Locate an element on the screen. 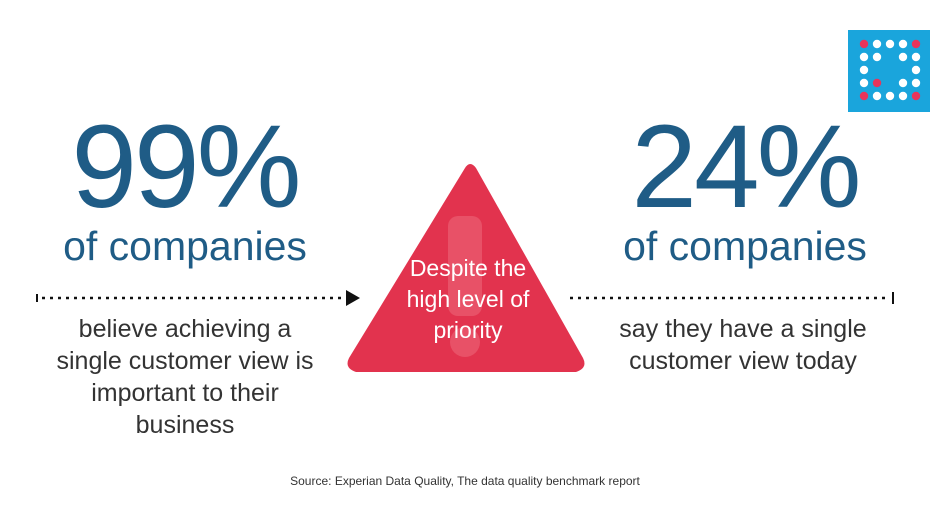 Image resolution: width=930 pixels, height=522 pixels. arrow-head-icon is located at coordinates (353, 298).